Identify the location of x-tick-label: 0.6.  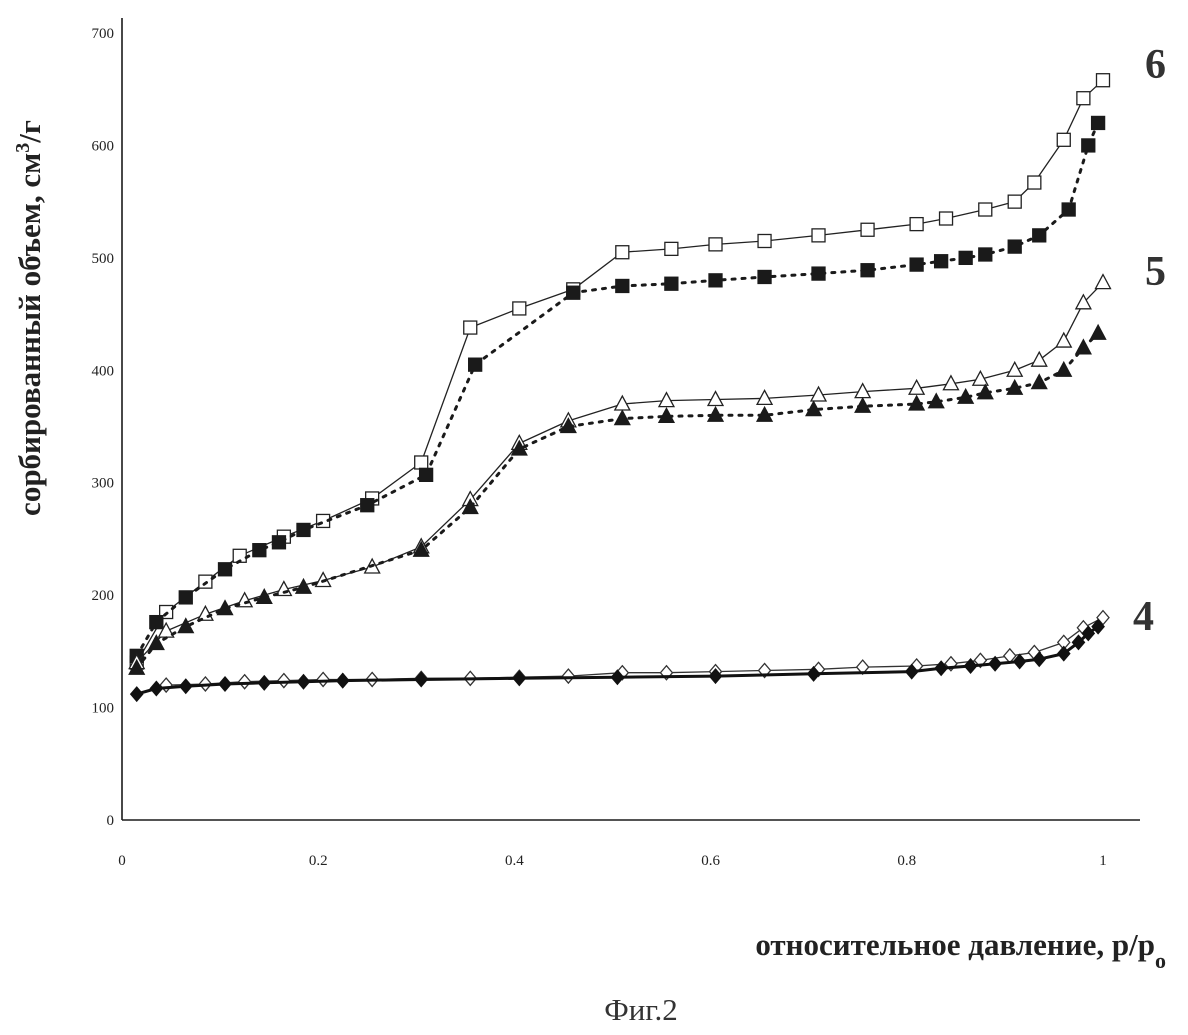
(710, 861).